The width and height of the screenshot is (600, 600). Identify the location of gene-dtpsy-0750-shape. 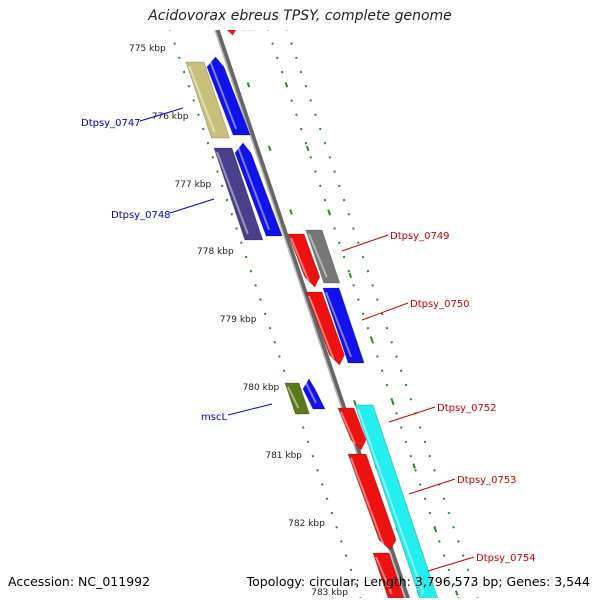
(325, 328).